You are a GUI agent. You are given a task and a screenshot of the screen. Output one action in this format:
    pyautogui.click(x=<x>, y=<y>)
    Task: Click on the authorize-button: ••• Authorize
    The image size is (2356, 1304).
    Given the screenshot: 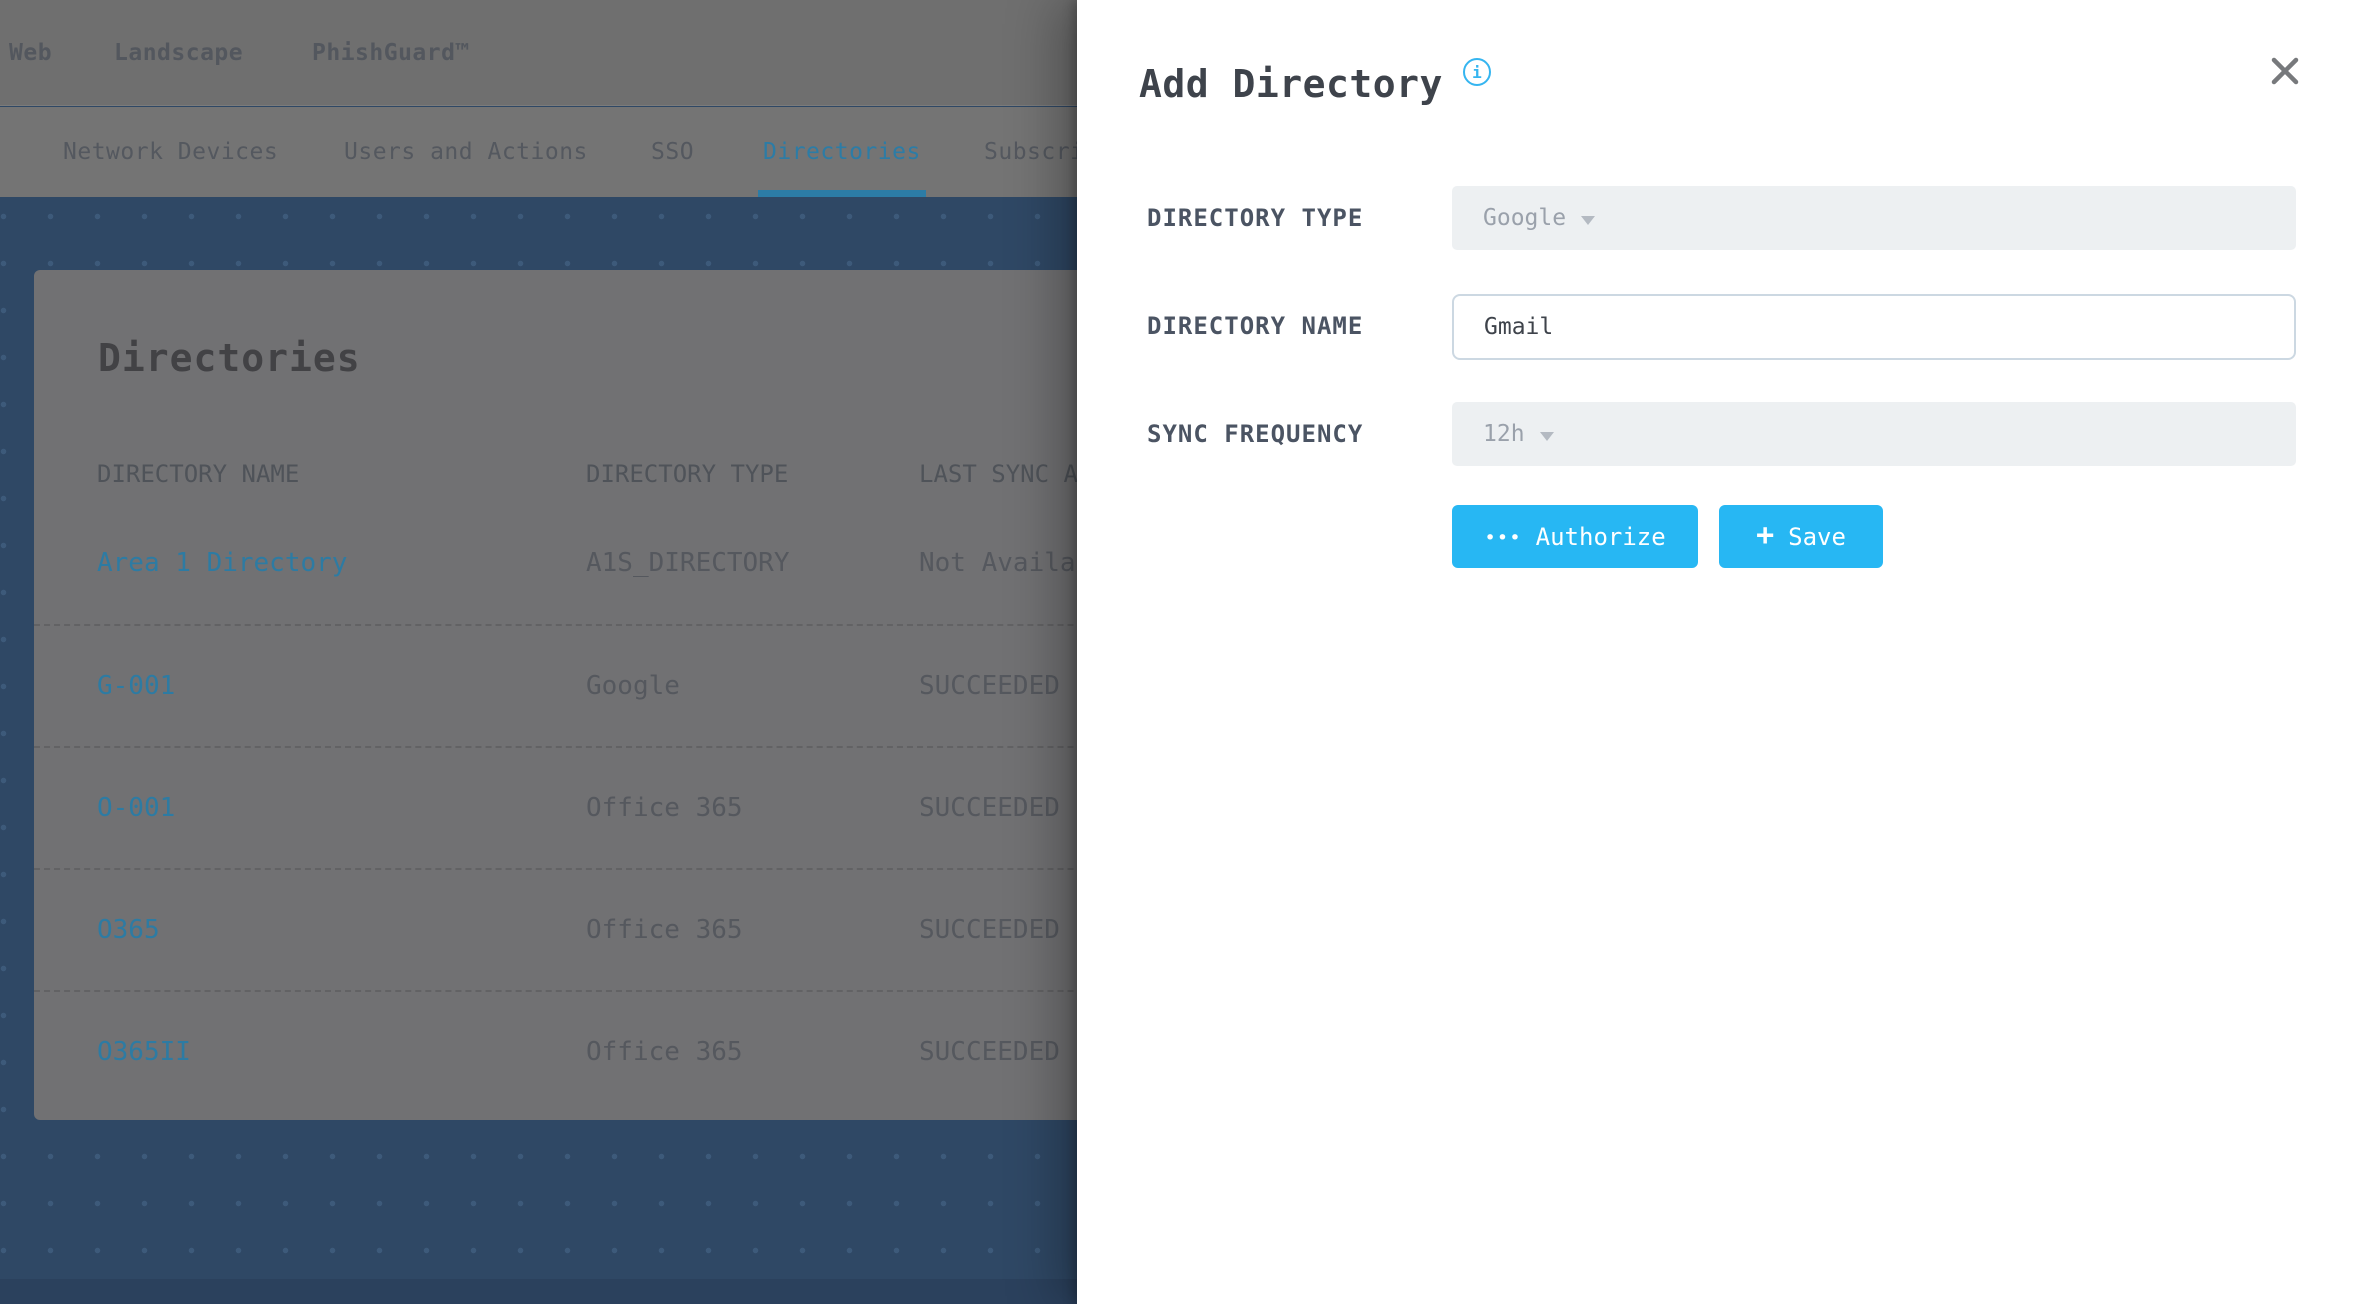 What is the action you would take?
    pyautogui.click(x=1575, y=536)
    